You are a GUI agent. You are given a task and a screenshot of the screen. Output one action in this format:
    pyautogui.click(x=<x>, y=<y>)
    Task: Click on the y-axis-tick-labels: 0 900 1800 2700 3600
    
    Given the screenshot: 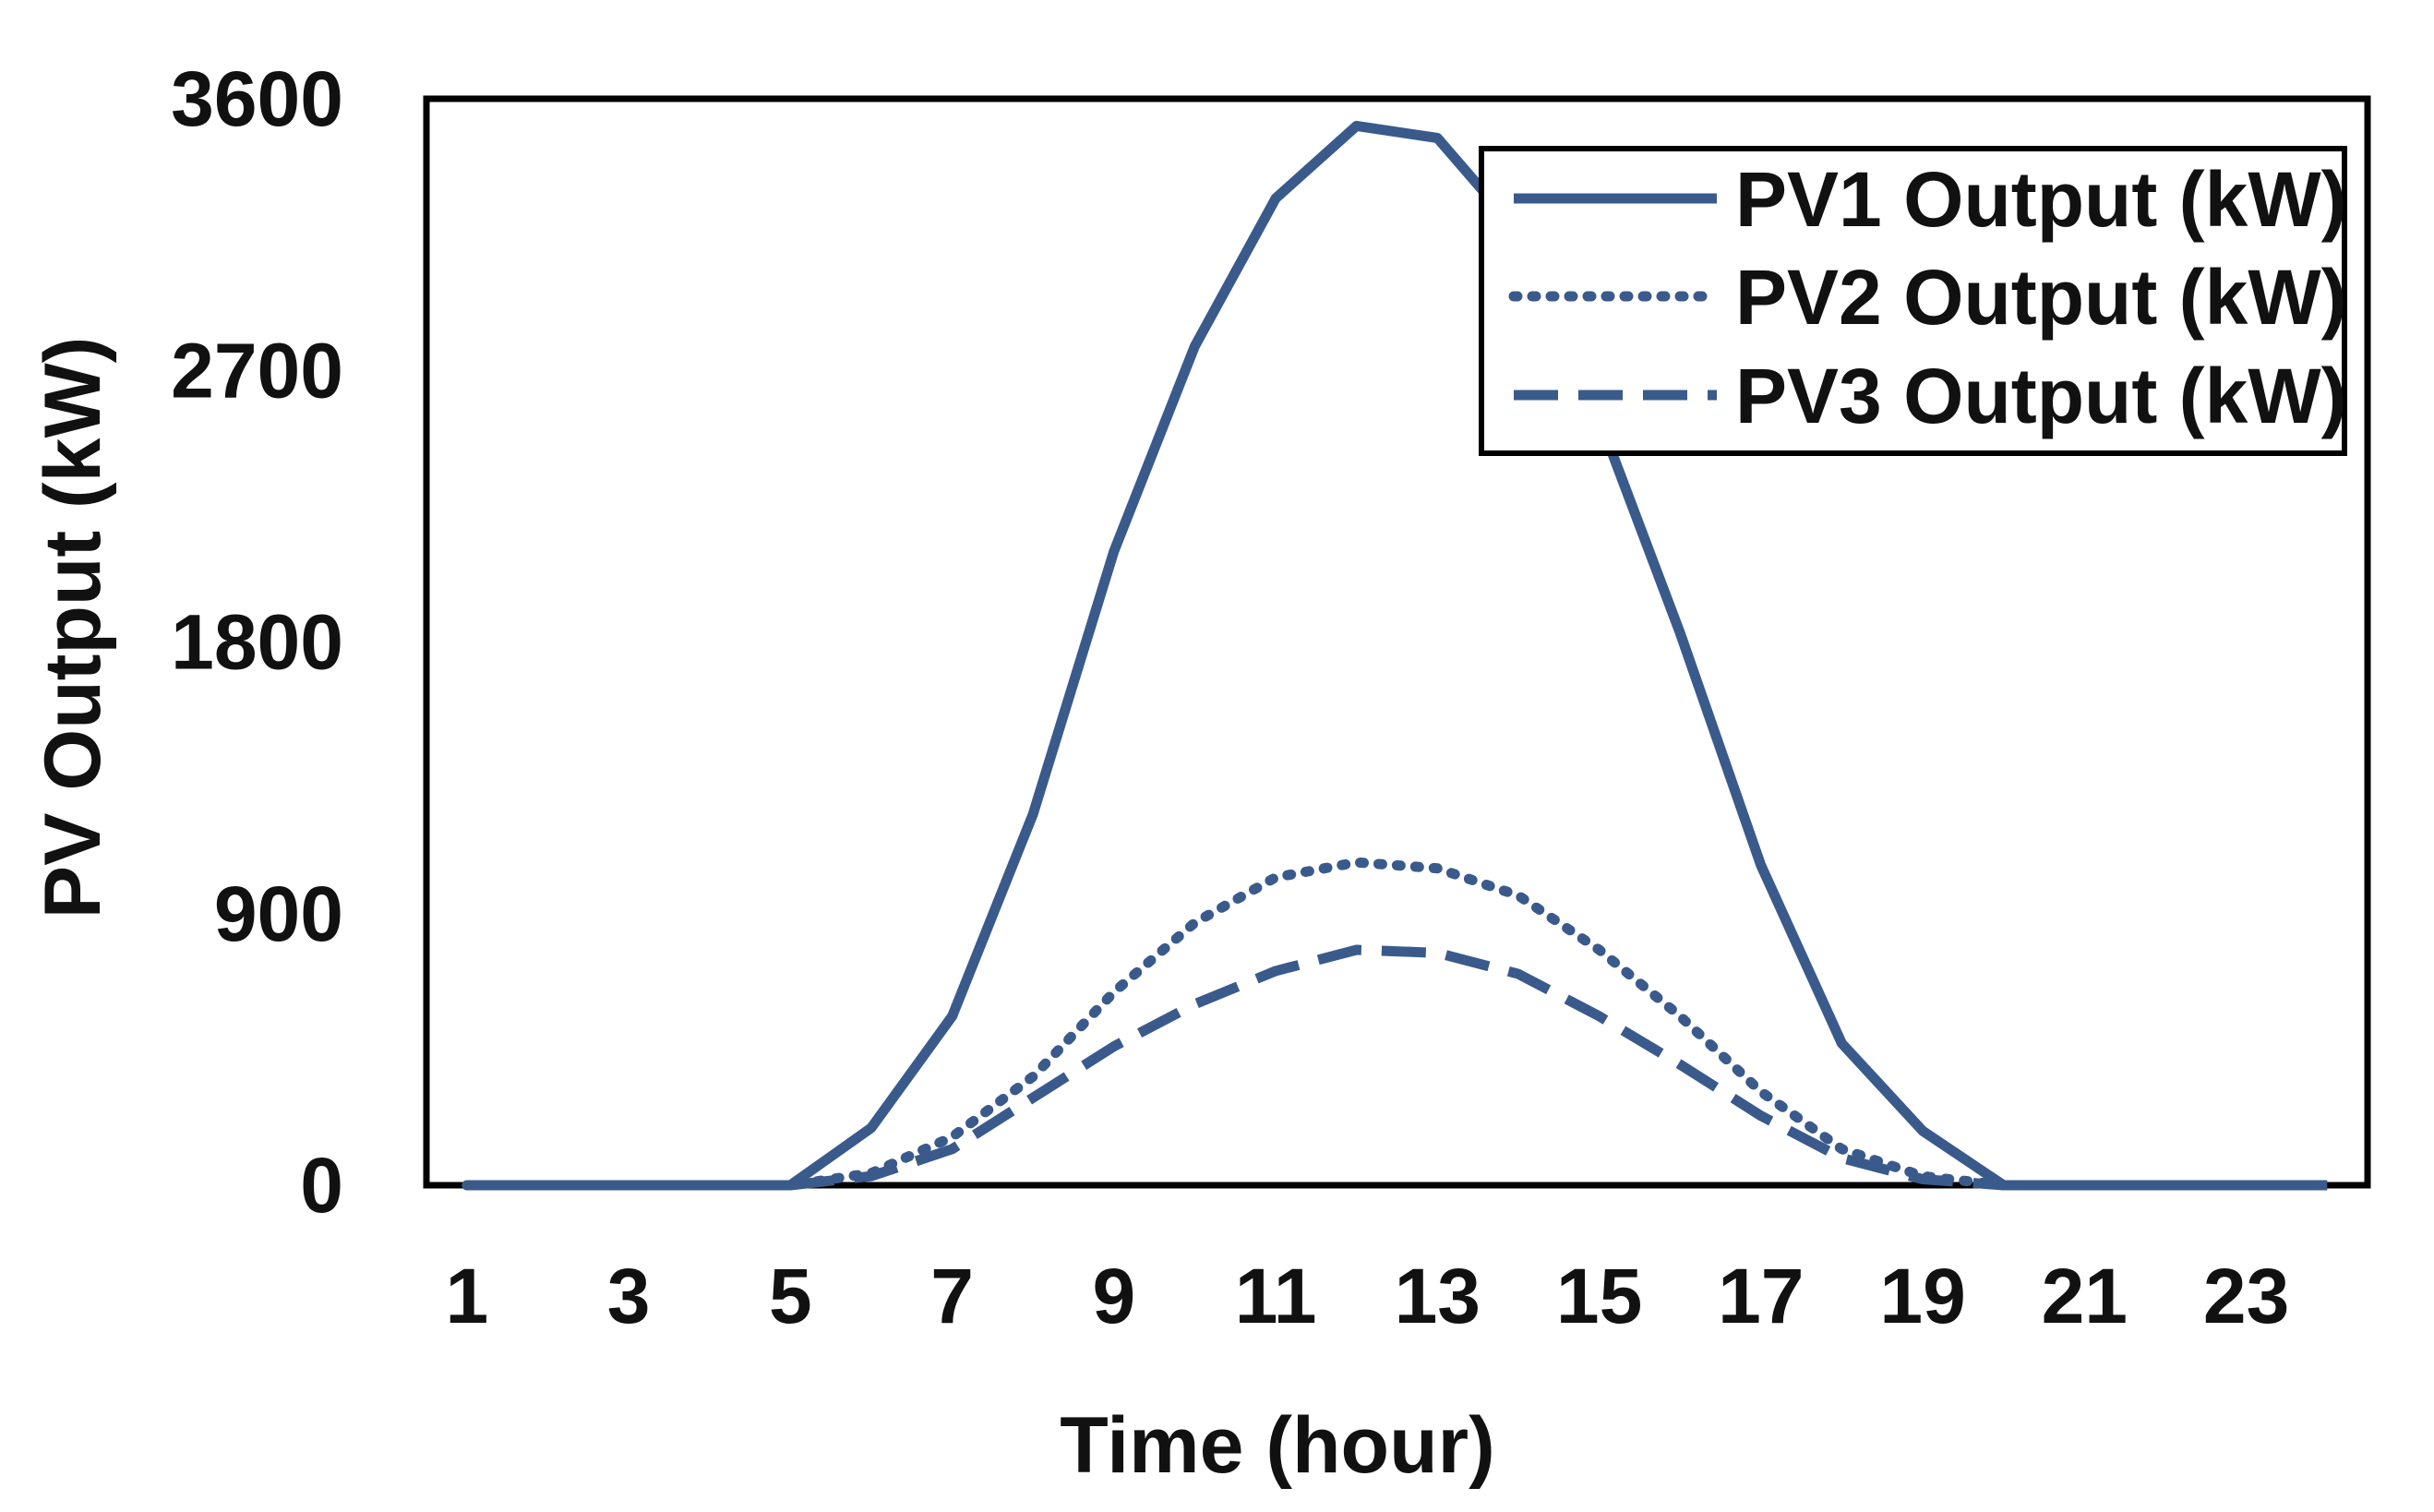 What is the action you would take?
    pyautogui.click(x=257, y=642)
    